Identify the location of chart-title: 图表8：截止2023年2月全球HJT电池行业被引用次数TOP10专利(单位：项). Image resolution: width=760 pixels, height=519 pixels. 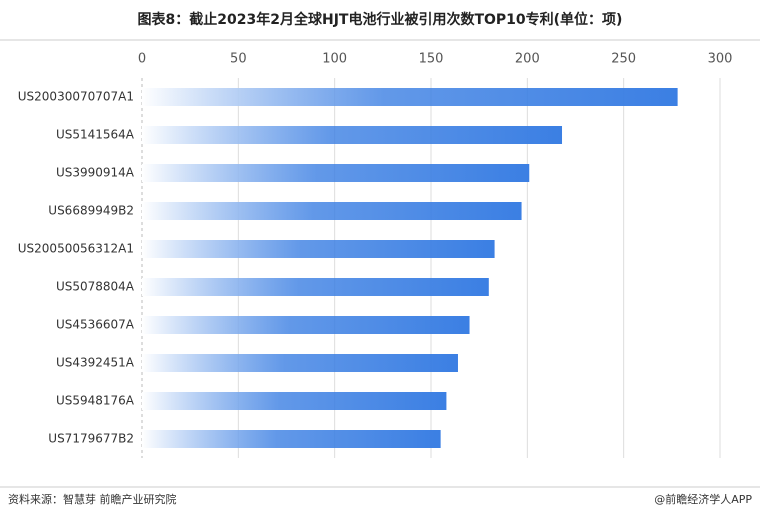
(380, 19).